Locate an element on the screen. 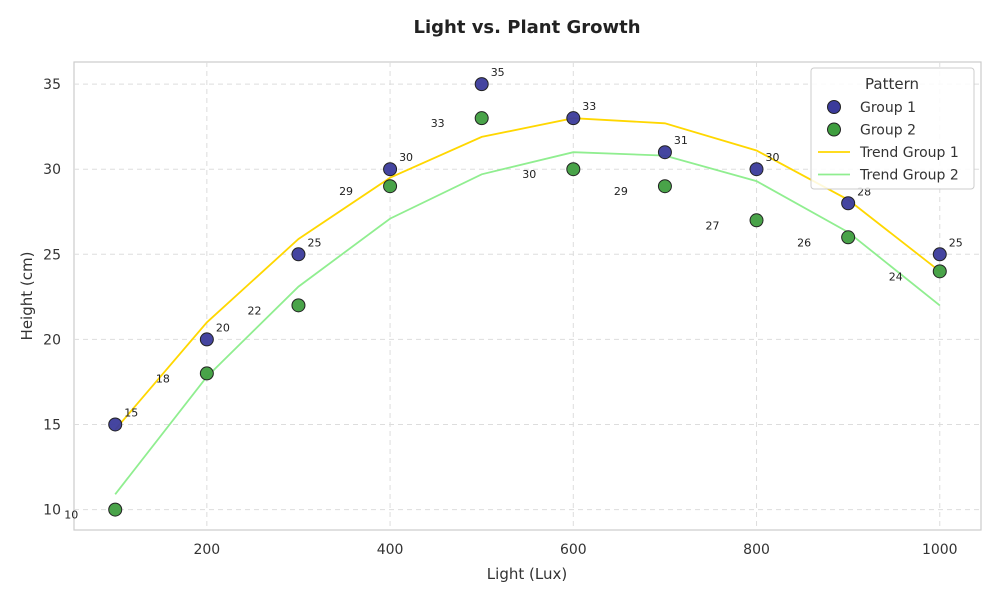  group-2-data-label: 22 is located at coordinates (254, 310).